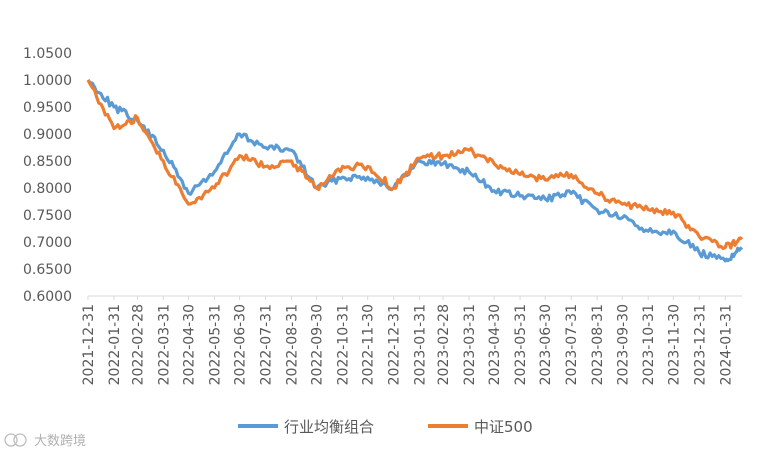 This screenshot has width=765, height=458. What do you see at coordinates (700, 344) in the screenshot?
I see `x-tick-label: 2023-12-31` at bounding box center [700, 344].